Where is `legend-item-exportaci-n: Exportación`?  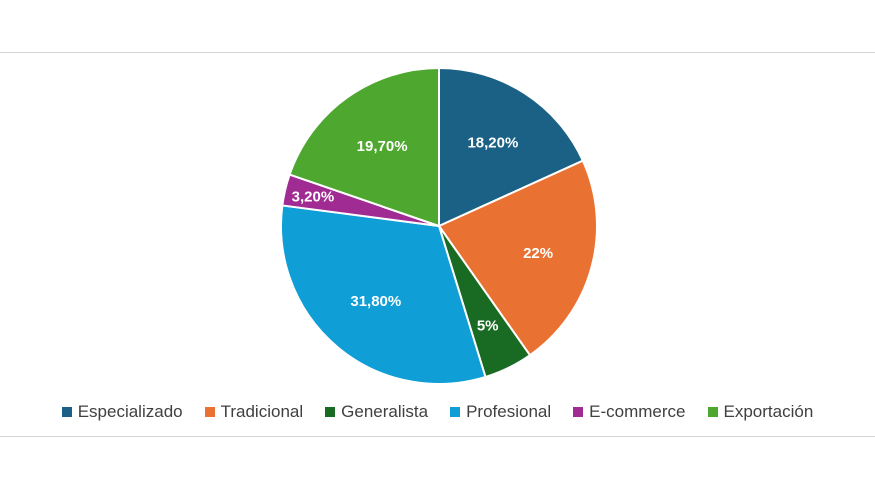 legend-item-exportaci-n: Exportación is located at coordinates (760, 412).